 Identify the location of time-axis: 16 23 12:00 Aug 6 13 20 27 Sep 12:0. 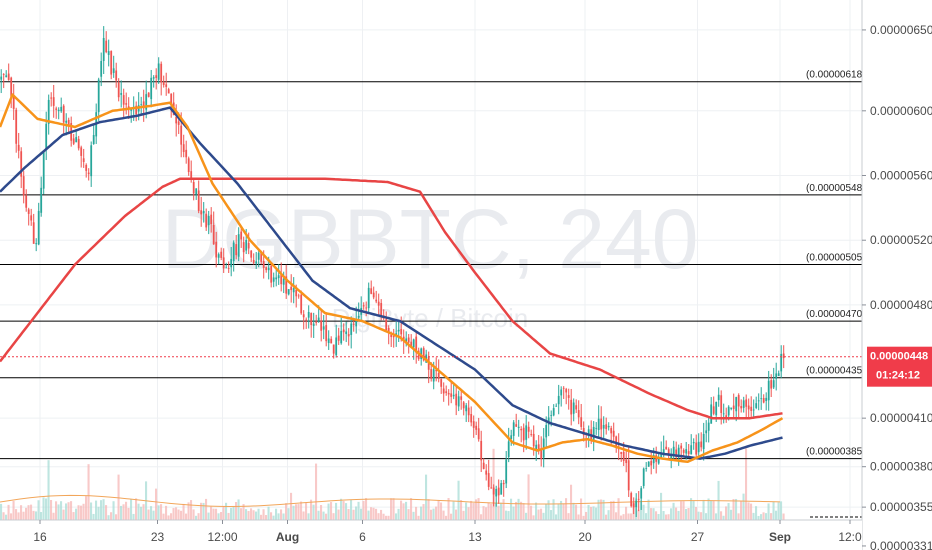
(431, 534).